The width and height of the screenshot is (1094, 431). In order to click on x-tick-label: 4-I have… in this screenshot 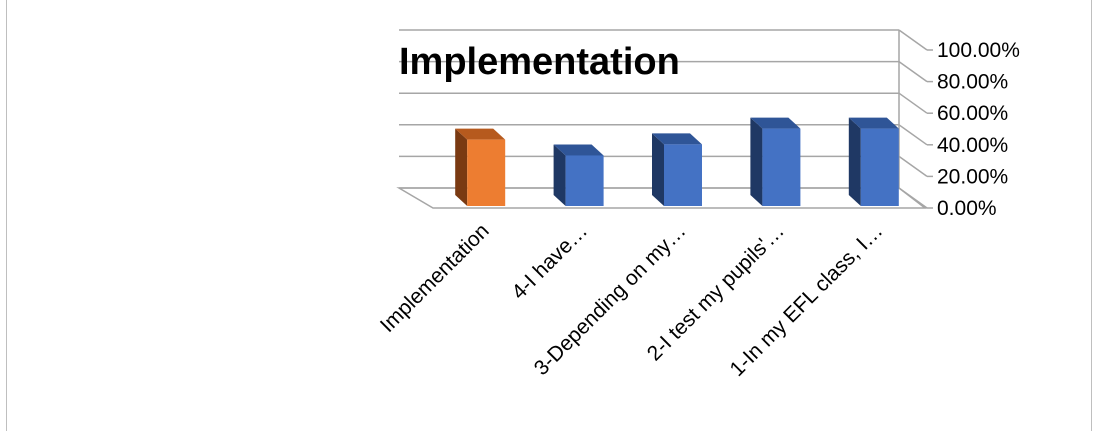, I will do `click(549, 261)`.